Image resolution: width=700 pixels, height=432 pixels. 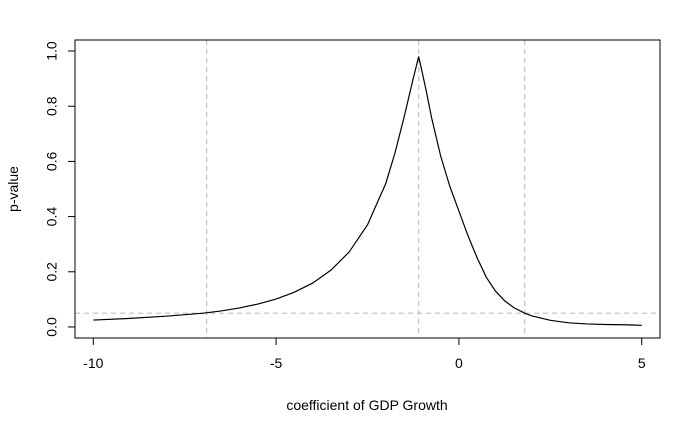 I want to click on x-axis-title: coefficient of GDP Growth, so click(x=366, y=405).